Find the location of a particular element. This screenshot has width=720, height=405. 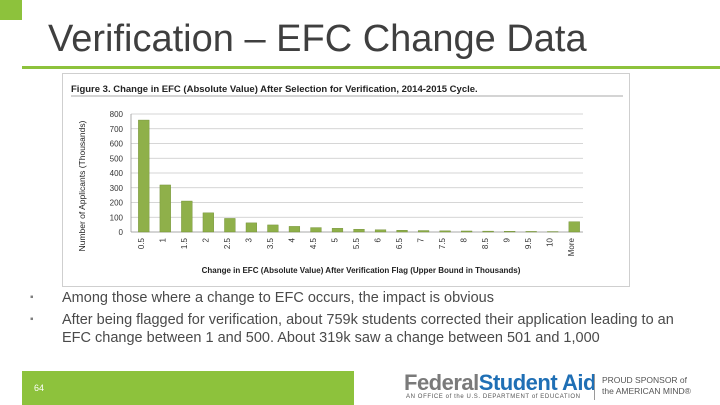

x-tick-label: 0.5 is located at coordinates (141, 243).